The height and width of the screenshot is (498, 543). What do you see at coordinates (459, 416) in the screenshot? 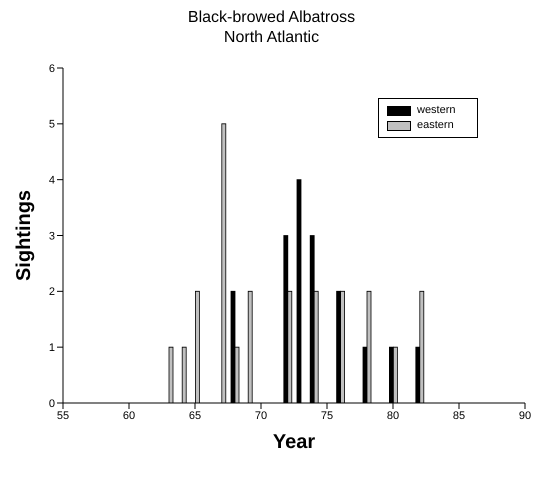
I see `x-tick-label: 85` at bounding box center [459, 416].